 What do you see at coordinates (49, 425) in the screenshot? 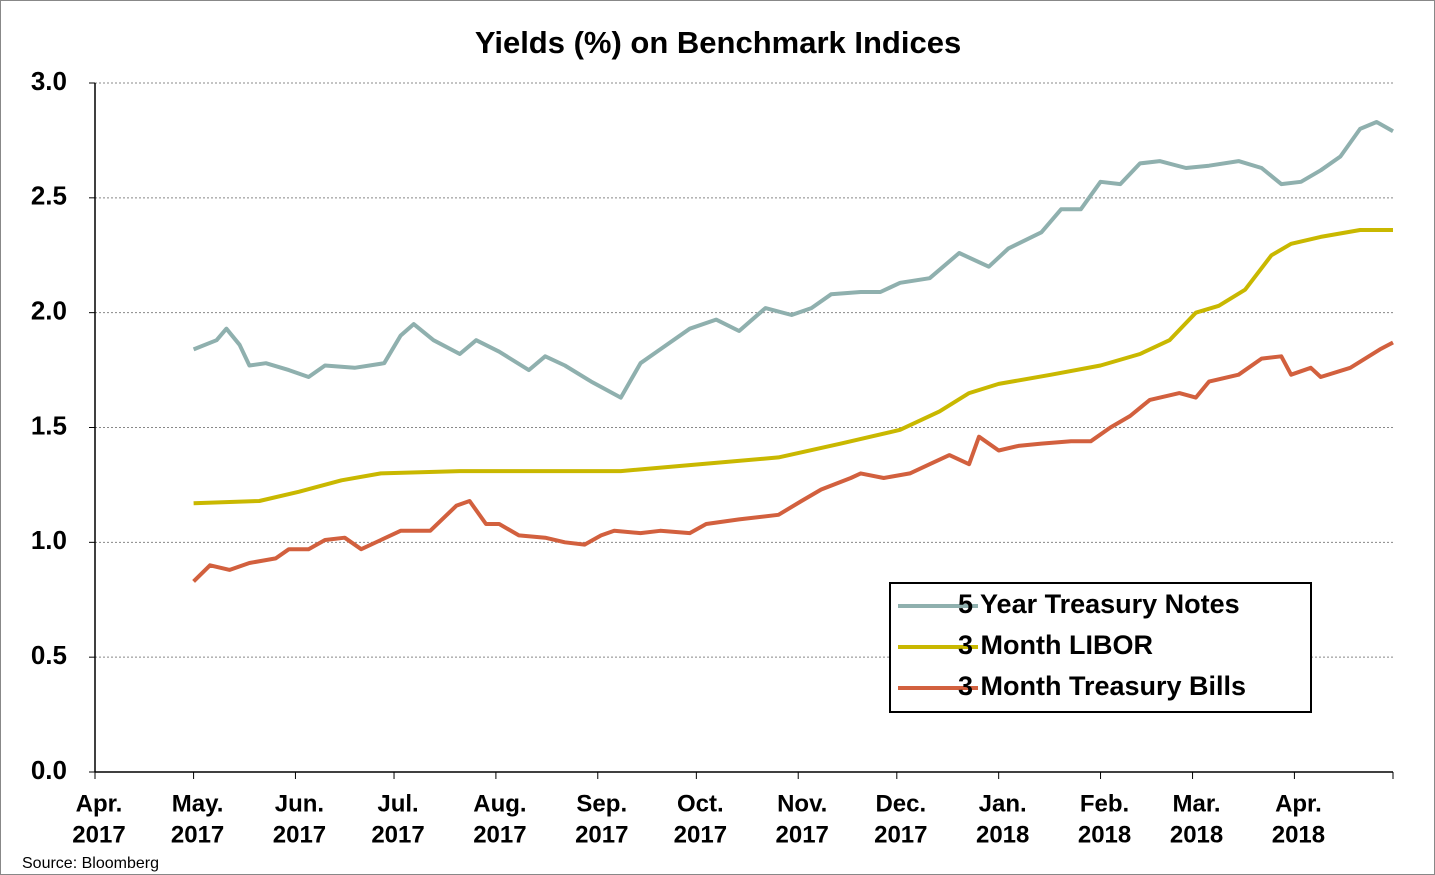
I see `y-tick-label: 1.5` at bounding box center [49, 425].